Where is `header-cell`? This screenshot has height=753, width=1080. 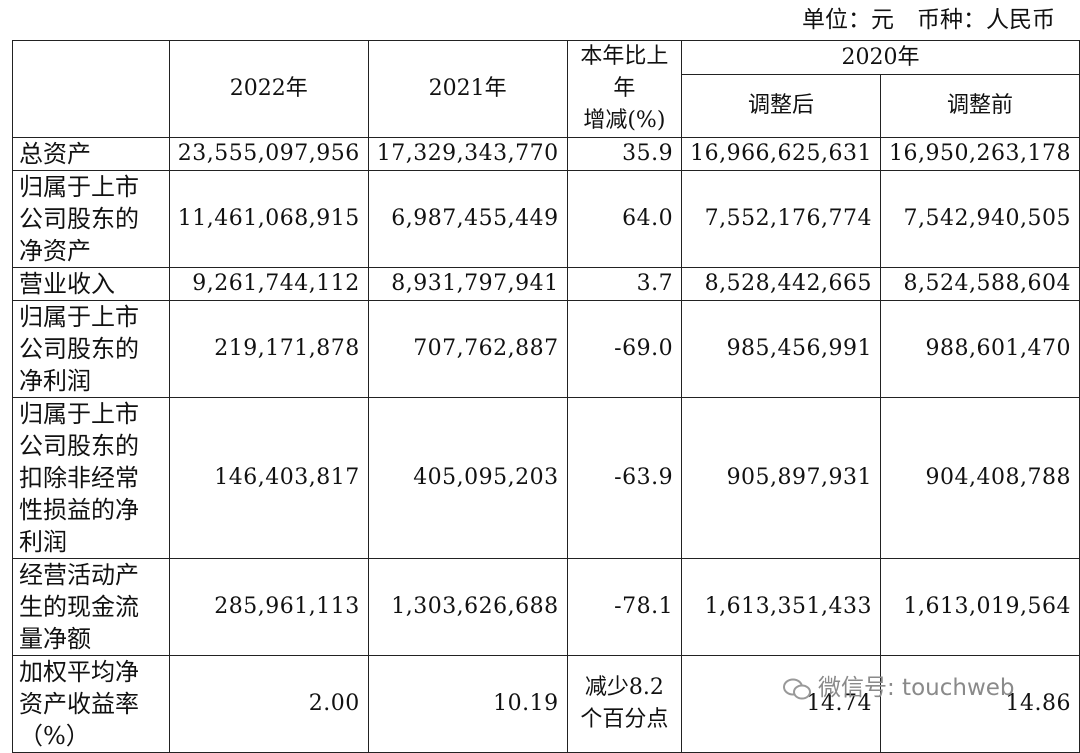
header-cell is located at coordinates (91, 89).